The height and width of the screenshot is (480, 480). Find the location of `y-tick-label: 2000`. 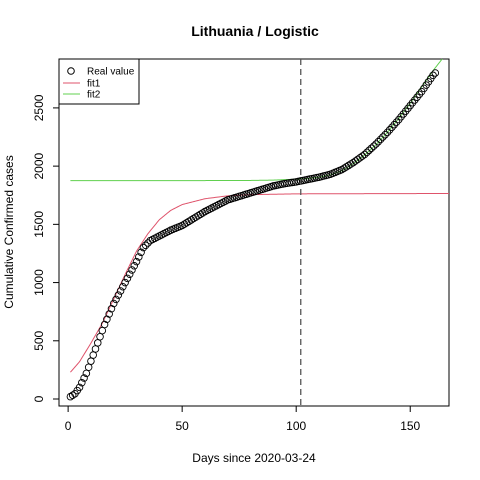

y-tick-label: 2000 is located at coordinates (39, 165).